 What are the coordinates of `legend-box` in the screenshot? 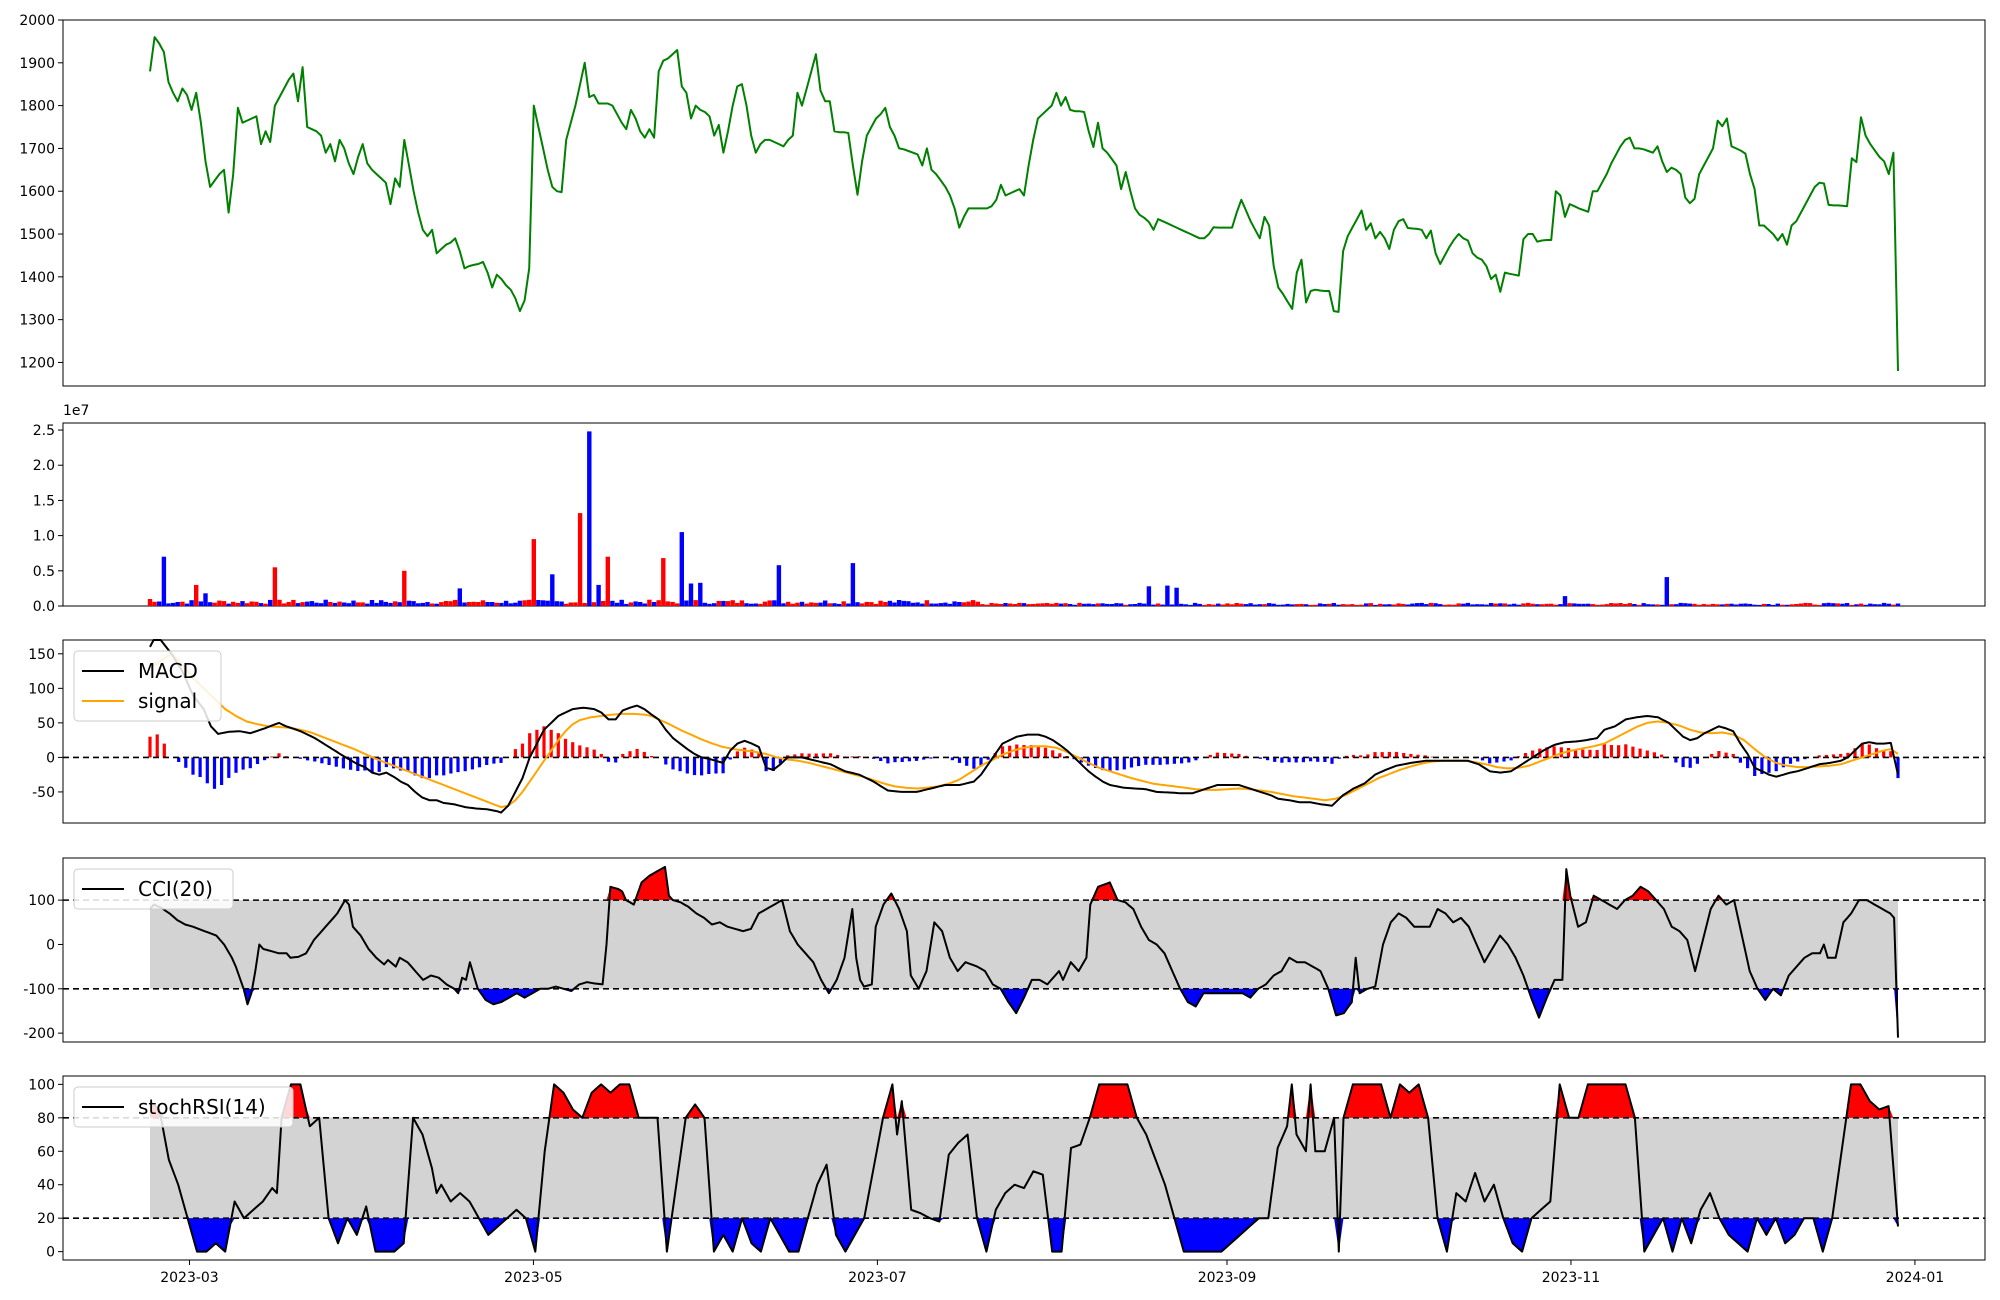 It's located at (183, 1107).